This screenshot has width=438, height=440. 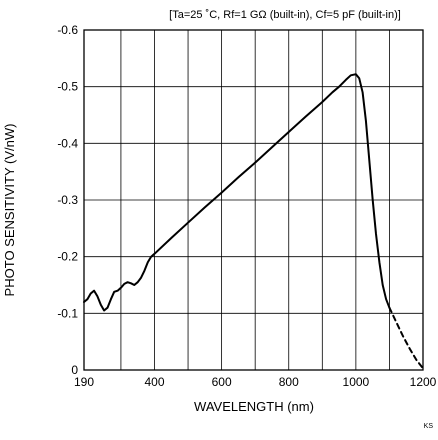 What do you see at coordinates (67, 257) in the screenshot?
I see `y-tick-label: -0.2` at bounding box center [67, 257].